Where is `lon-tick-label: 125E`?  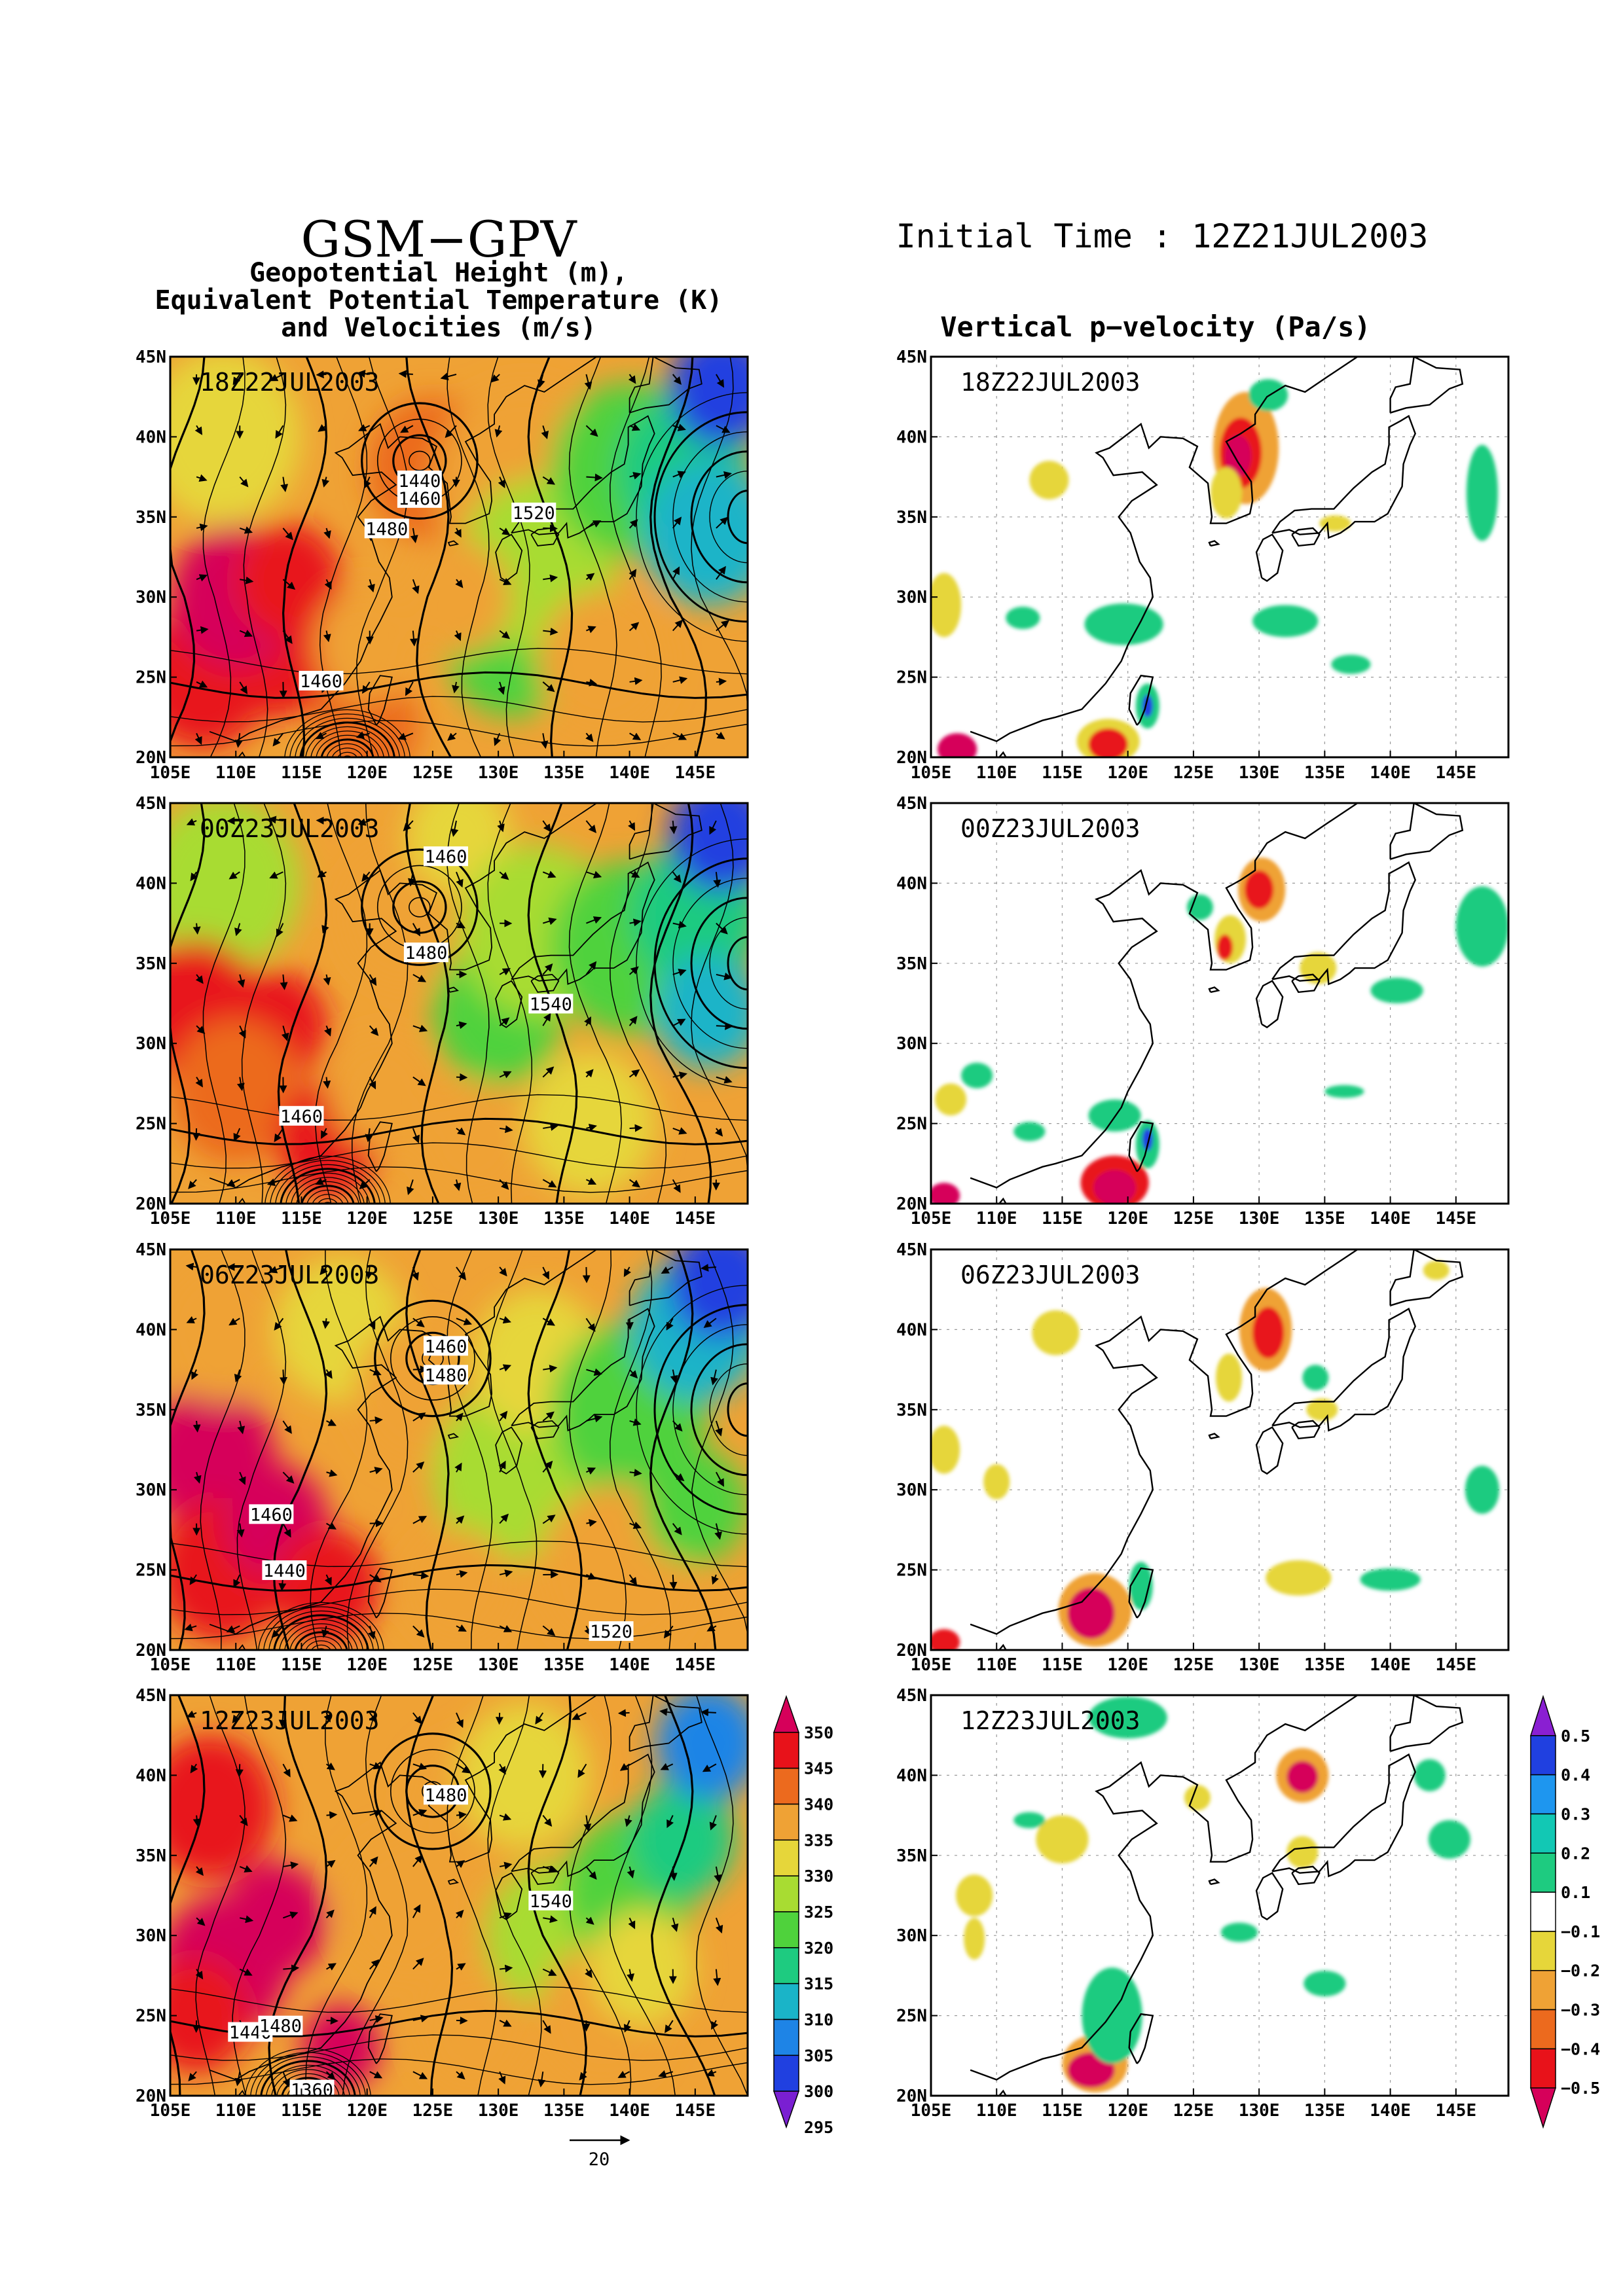 lon-tick-label: 125E is located at coordinates (1193, 773).